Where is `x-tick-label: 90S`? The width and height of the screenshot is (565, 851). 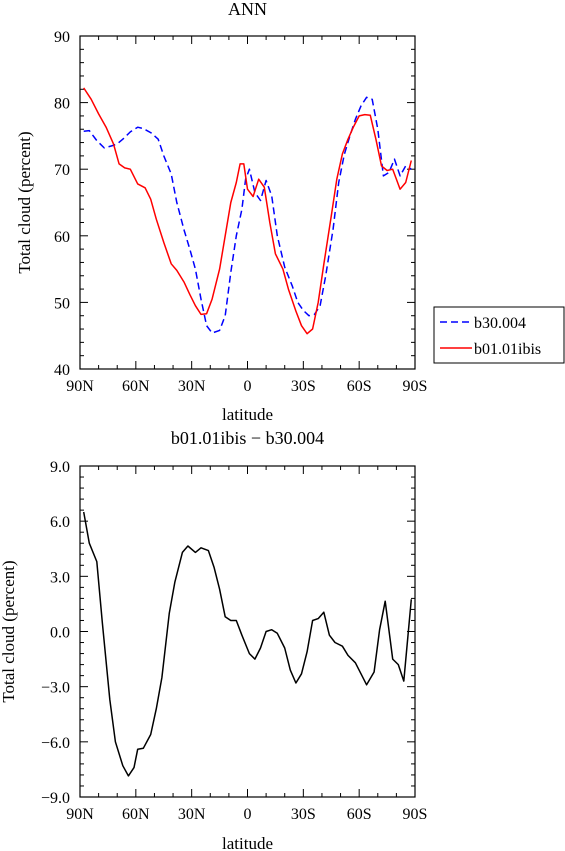
x-tick-label: 90S is located at coordinates (415, 386).